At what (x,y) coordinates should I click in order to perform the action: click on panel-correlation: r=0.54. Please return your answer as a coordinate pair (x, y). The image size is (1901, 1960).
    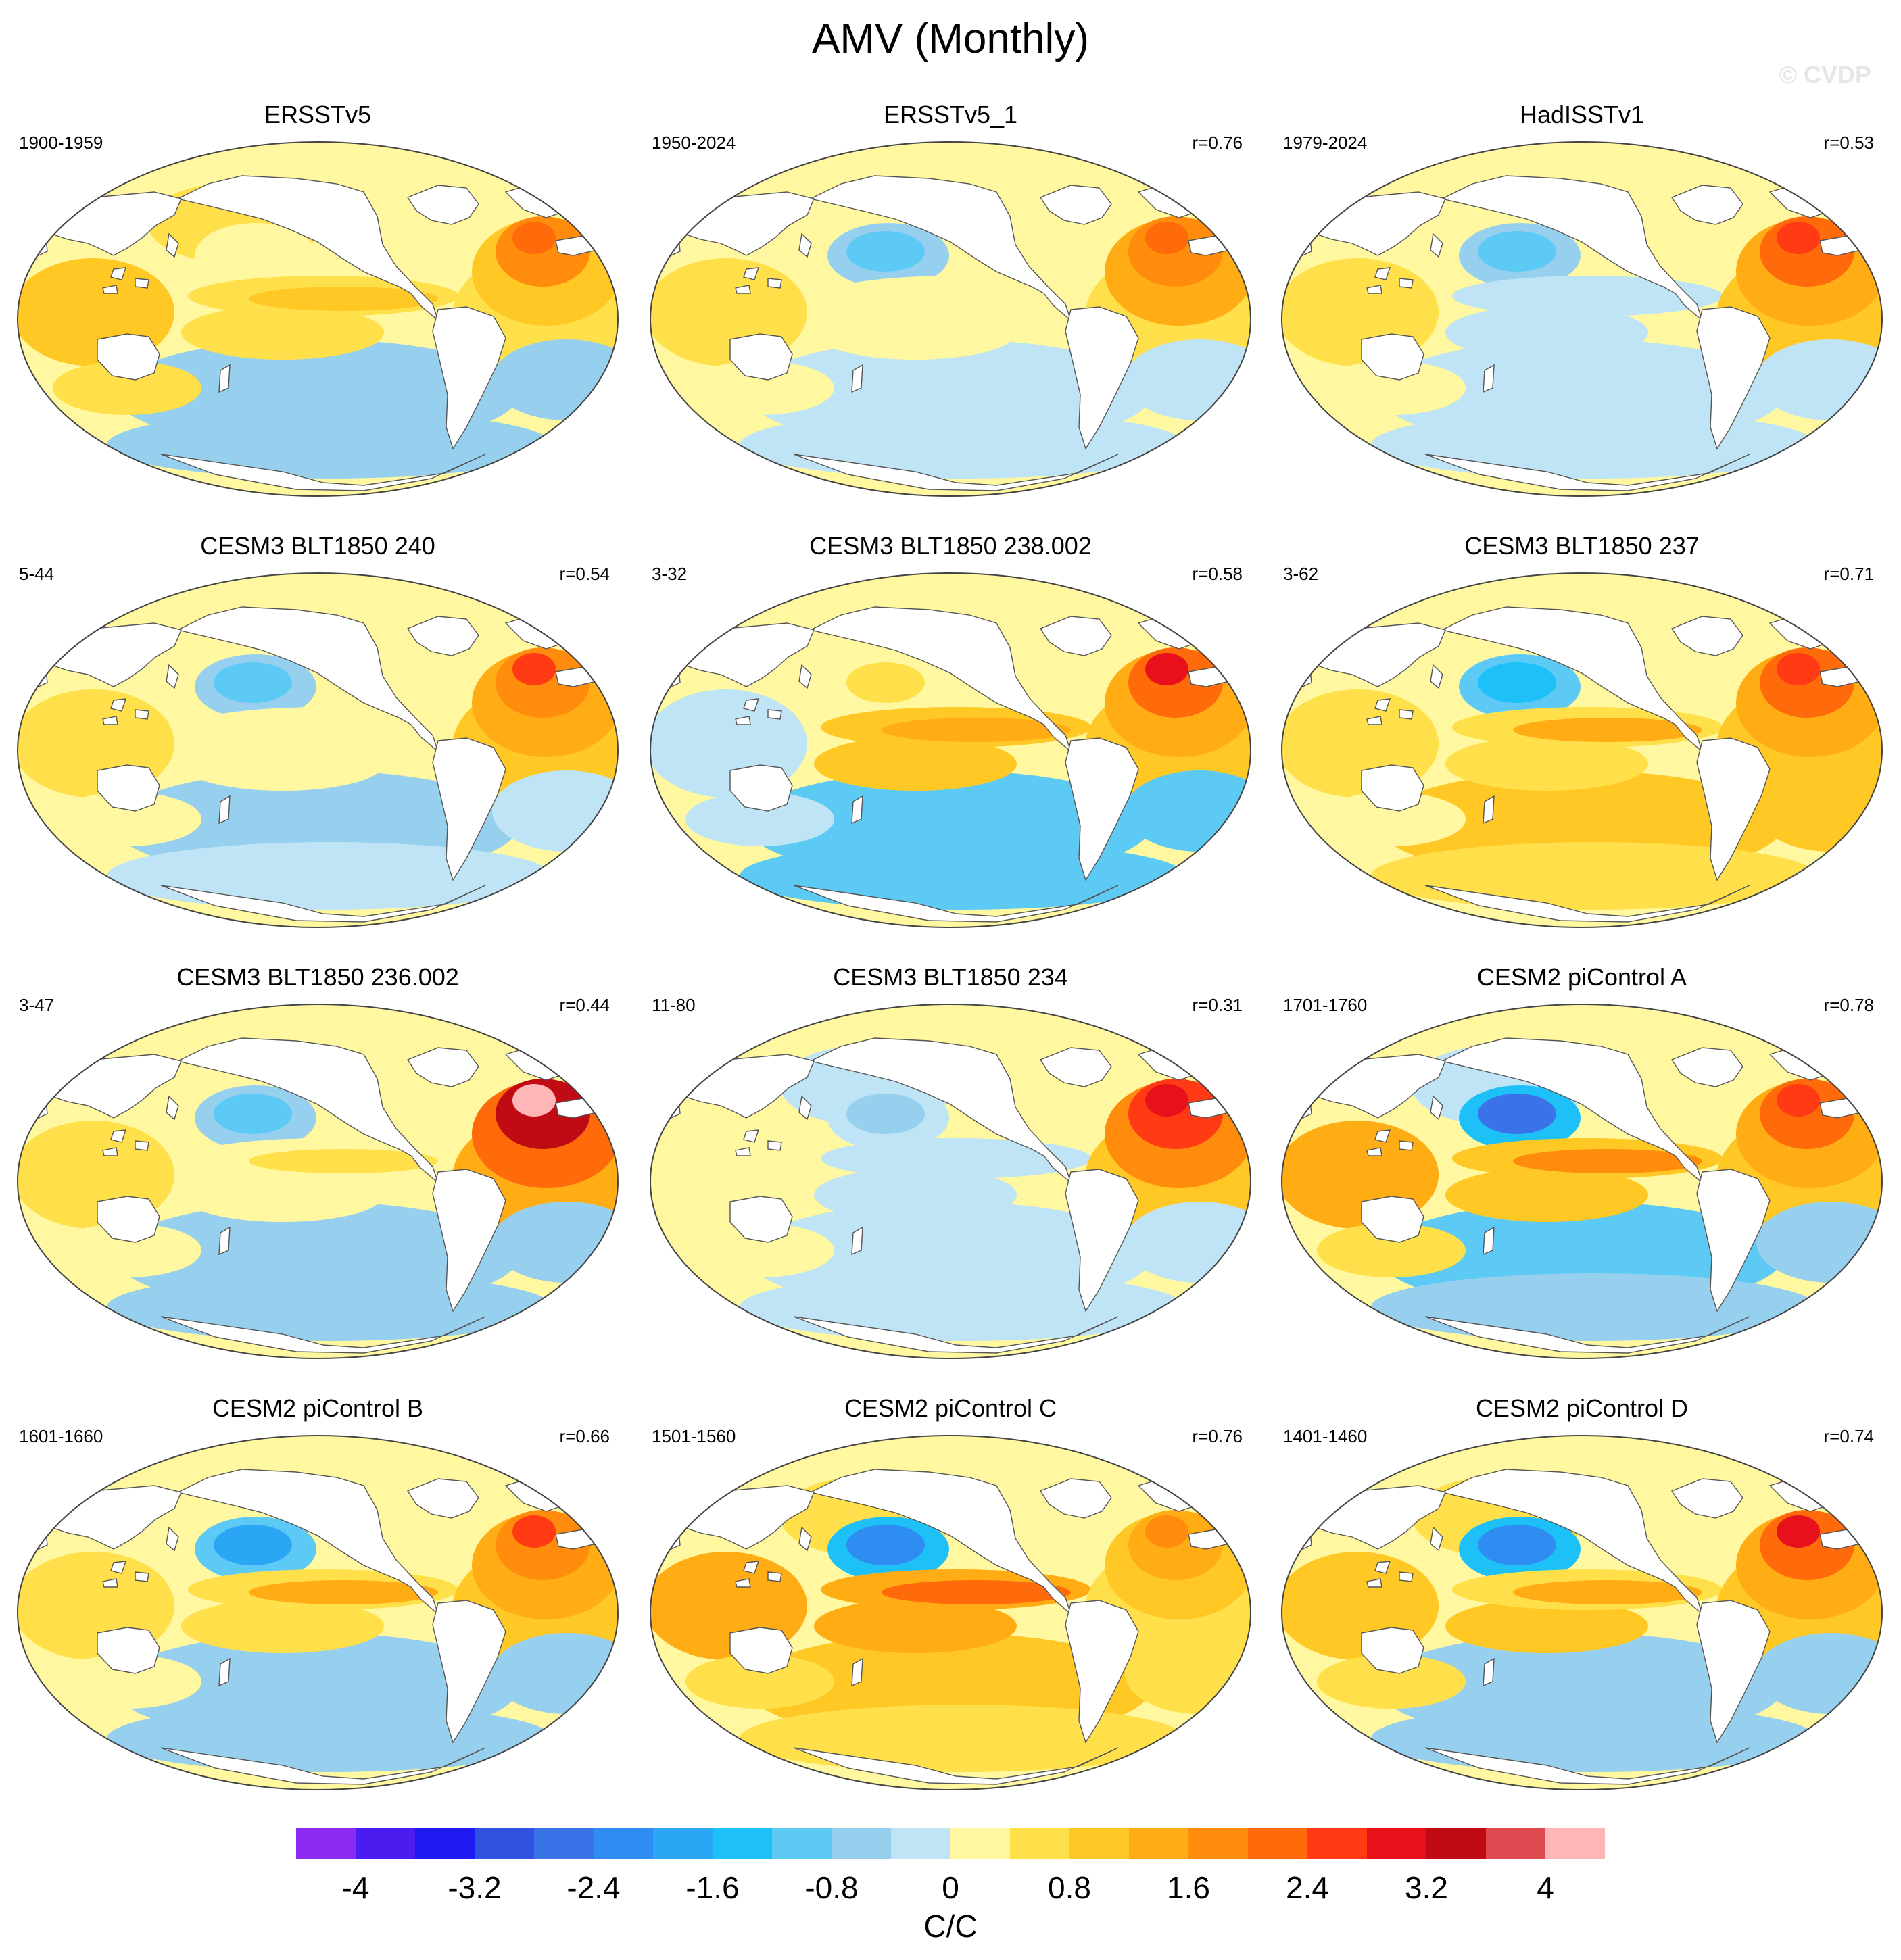
    Looking at the image, I should click on (584, 574).